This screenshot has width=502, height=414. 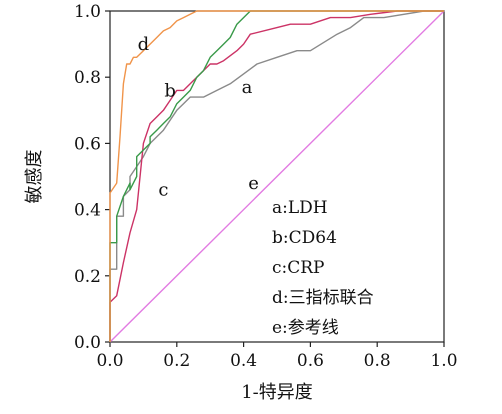 I want to click on legend: a:LDH b:CD64 c:CRP d:三指标联合 e:参考线, so click(x=323, y=268).